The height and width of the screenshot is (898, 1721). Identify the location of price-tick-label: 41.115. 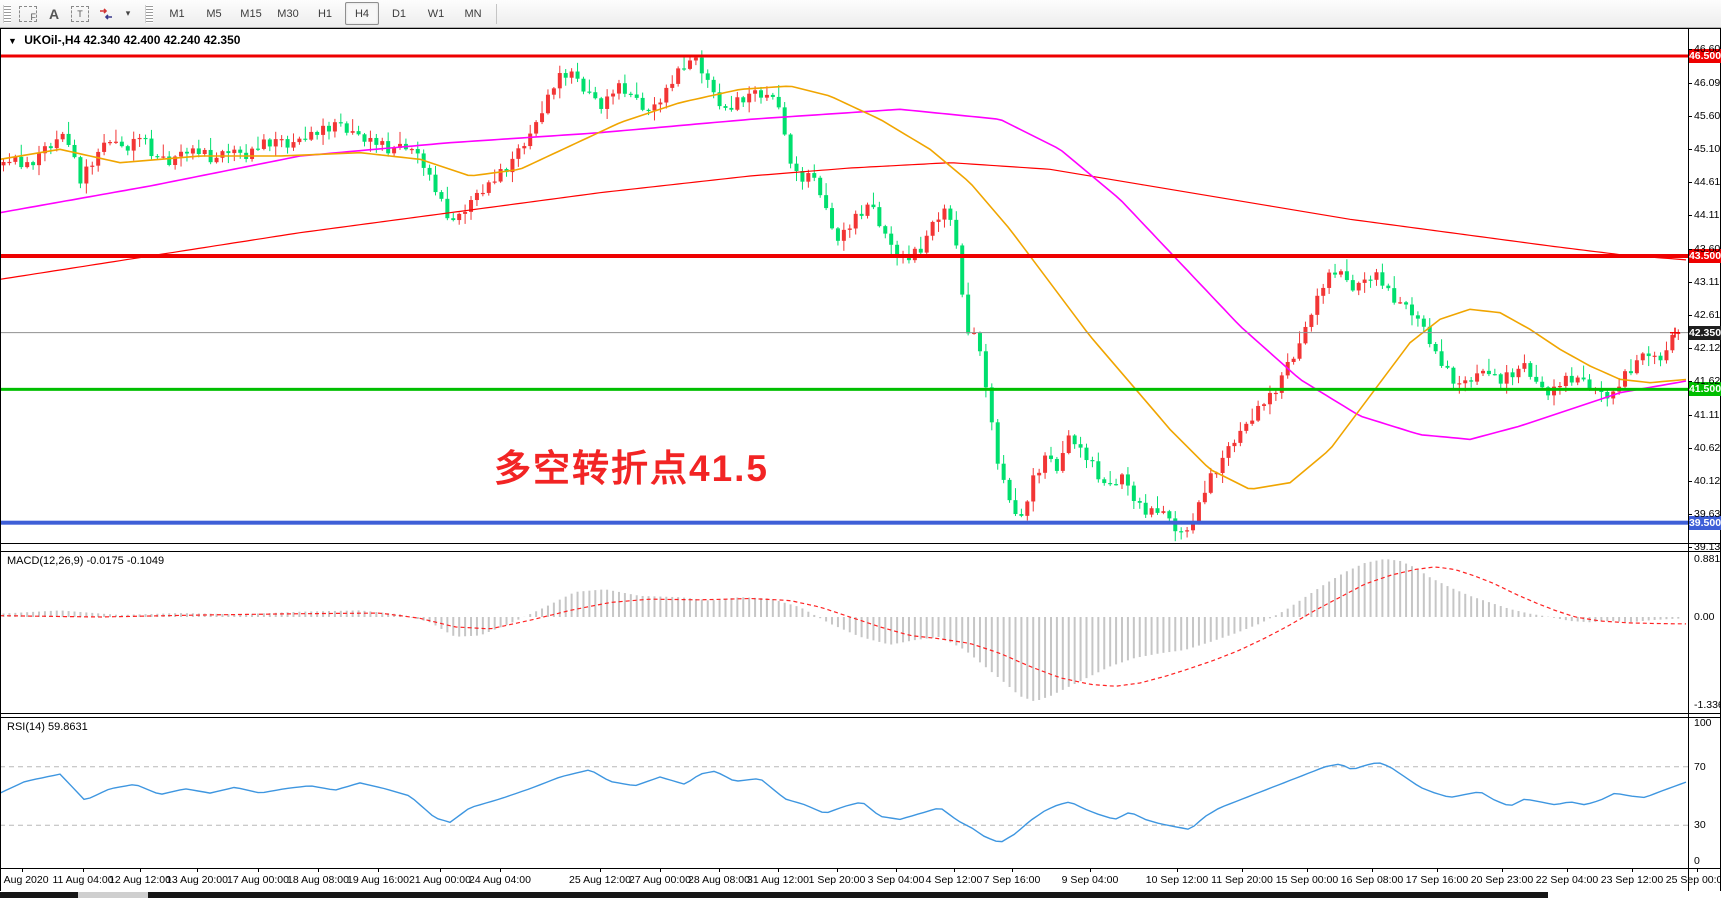
(1707, 415).